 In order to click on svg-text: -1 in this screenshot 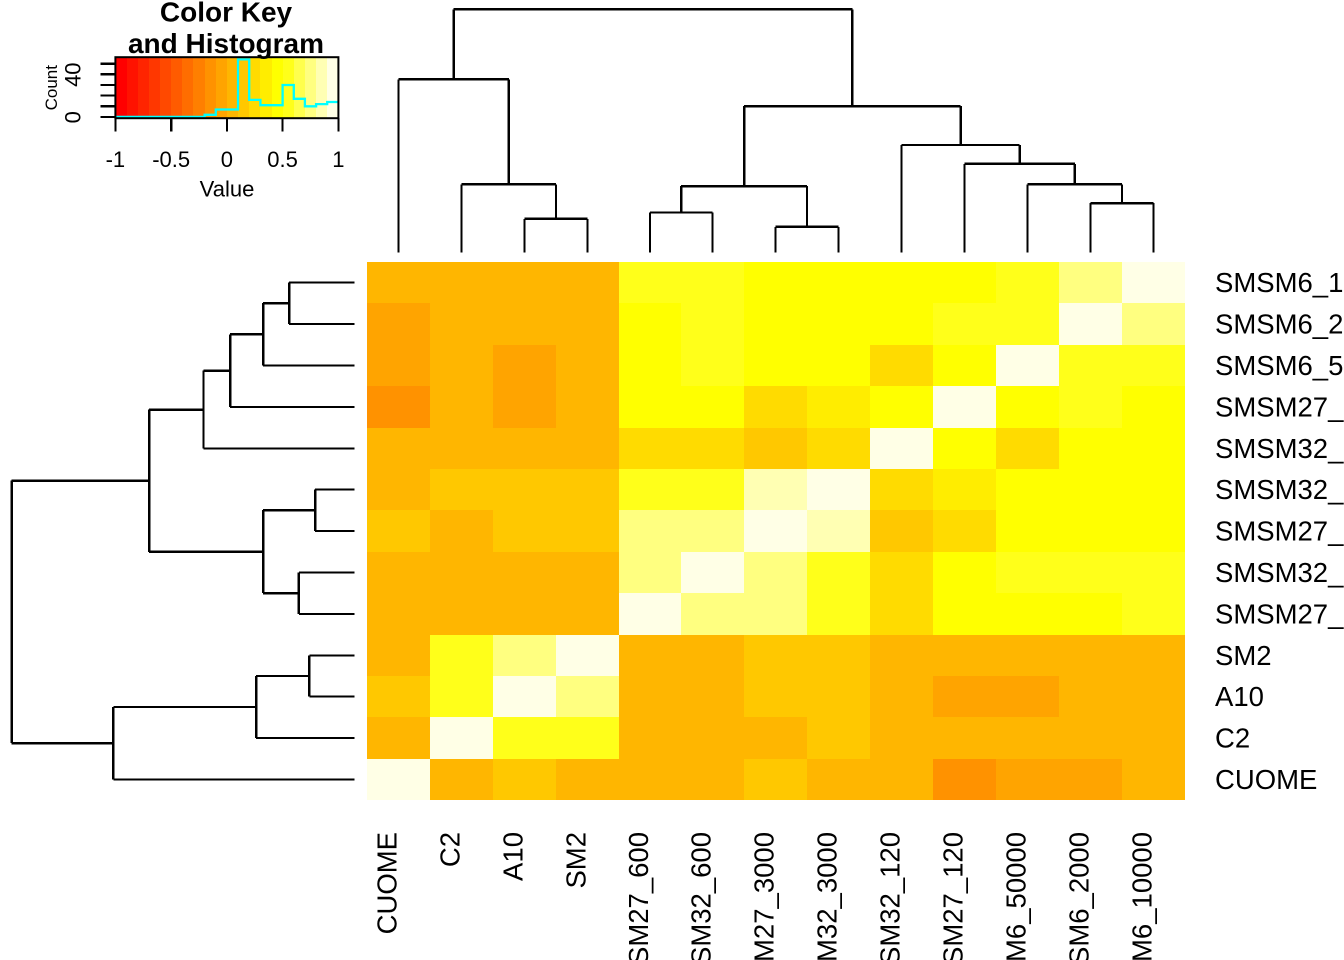, I will do `click(116, 159)`.